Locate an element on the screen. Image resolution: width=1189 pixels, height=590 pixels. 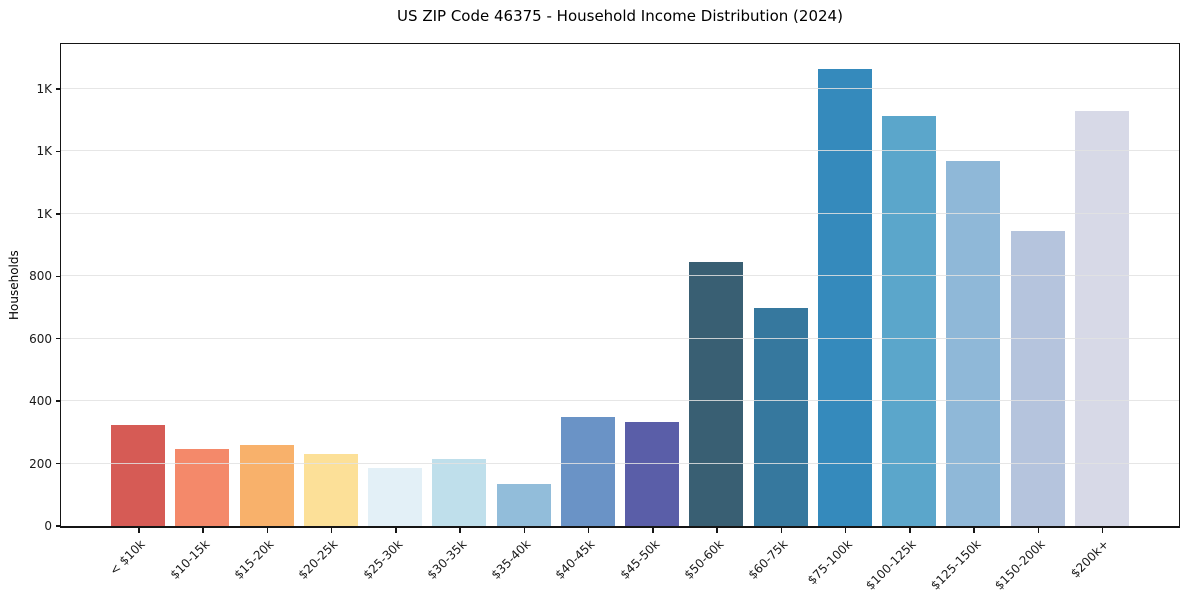
bar-< $10k is located at coordinates (138, 475).